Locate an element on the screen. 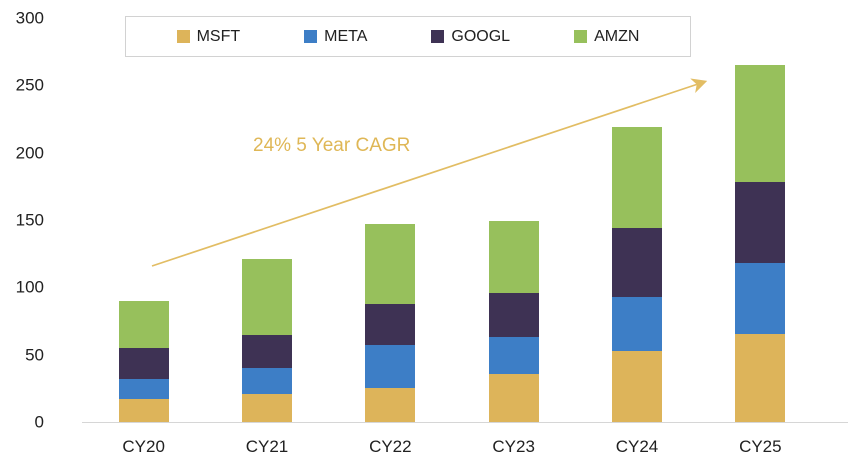  bar-stack-cy22 is located at coordinates (390, 323).